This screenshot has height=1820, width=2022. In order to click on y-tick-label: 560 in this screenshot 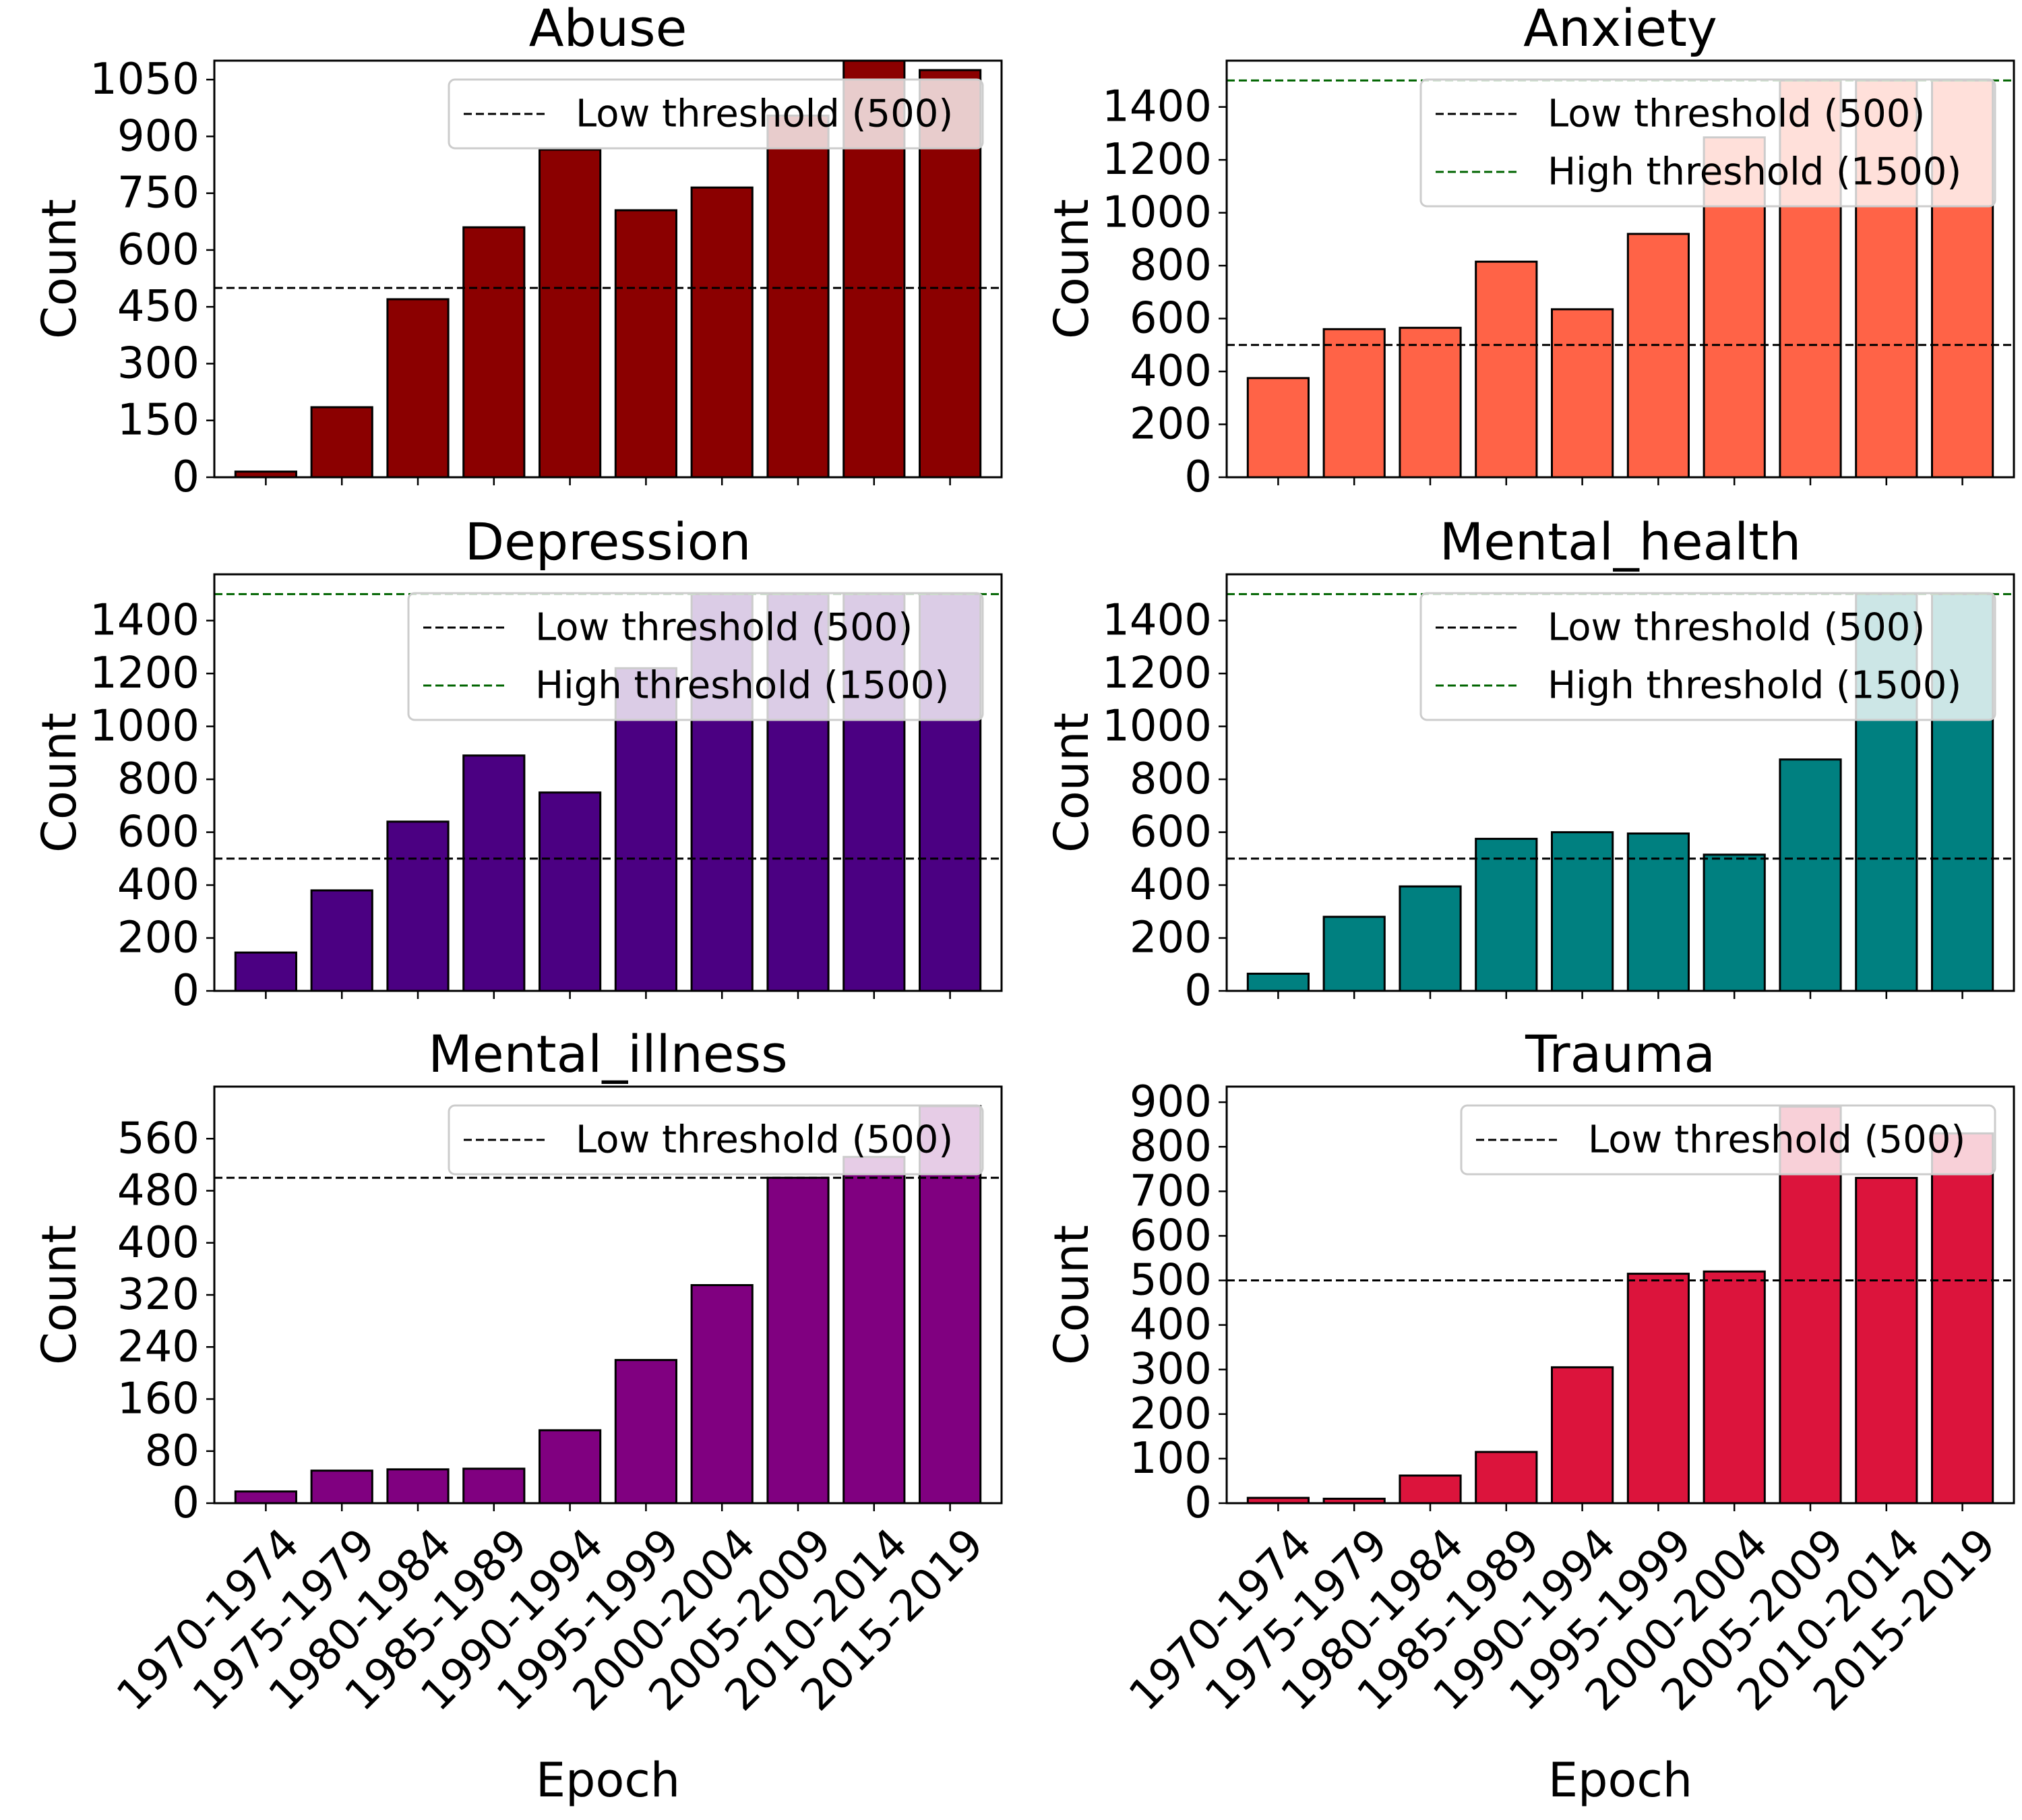, I will do `click(158, 1138)`.